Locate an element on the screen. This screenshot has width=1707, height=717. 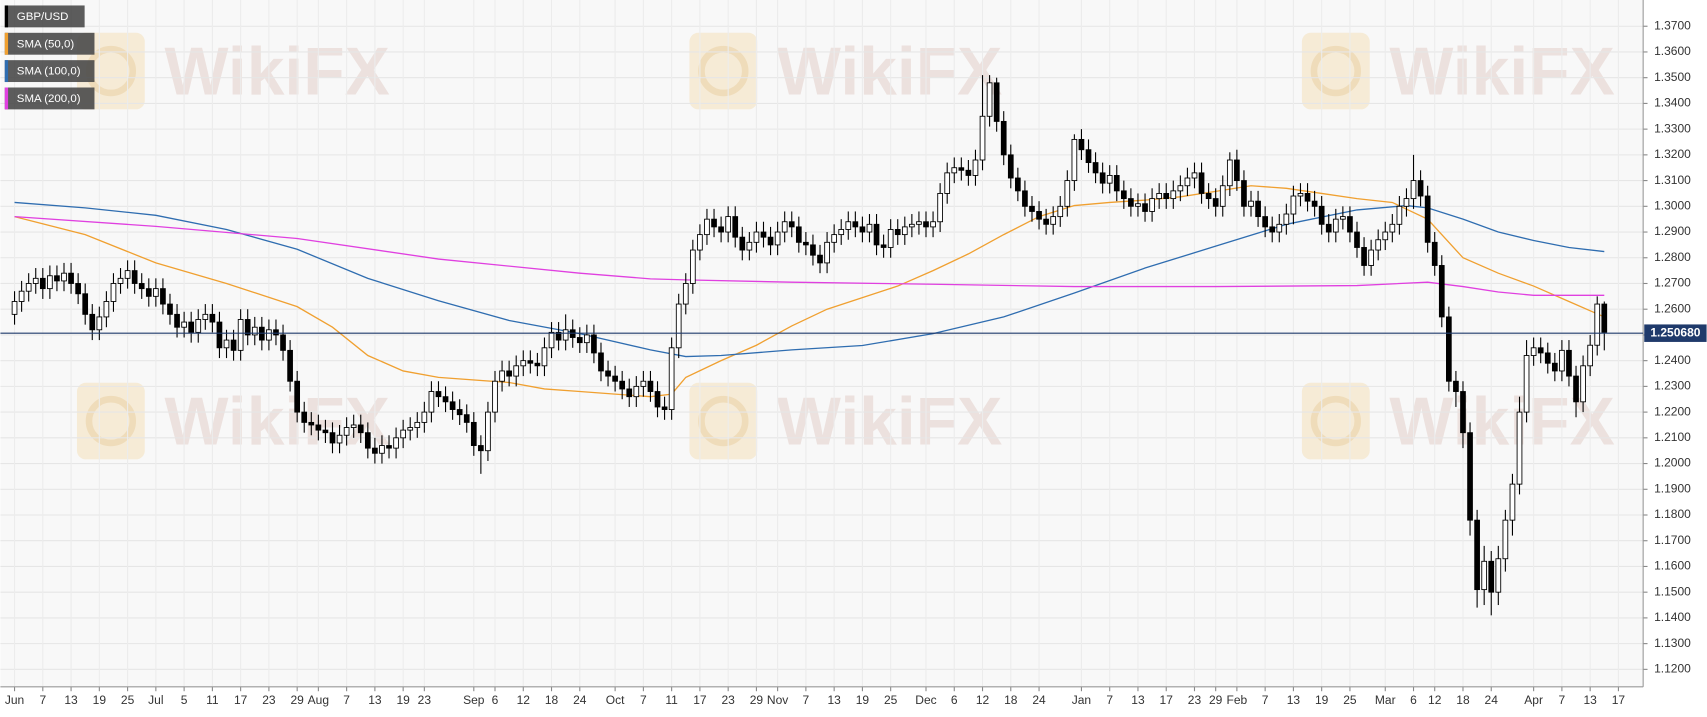
y-tick-label: 1.2900 is located at coordinates (1672, 231).